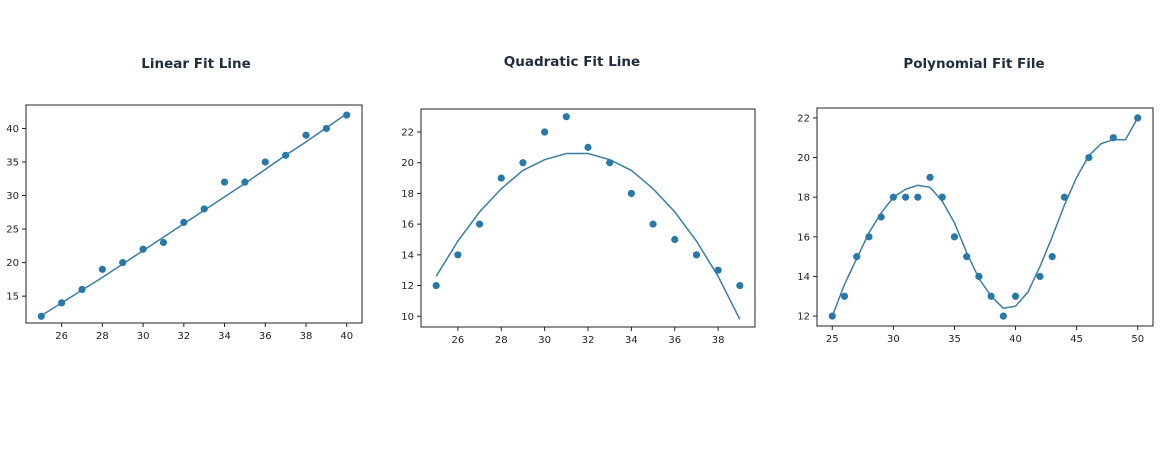 This screenshot has height=469, width=1175. I want to click on plot-frame-quadratic, so click(588, 218).